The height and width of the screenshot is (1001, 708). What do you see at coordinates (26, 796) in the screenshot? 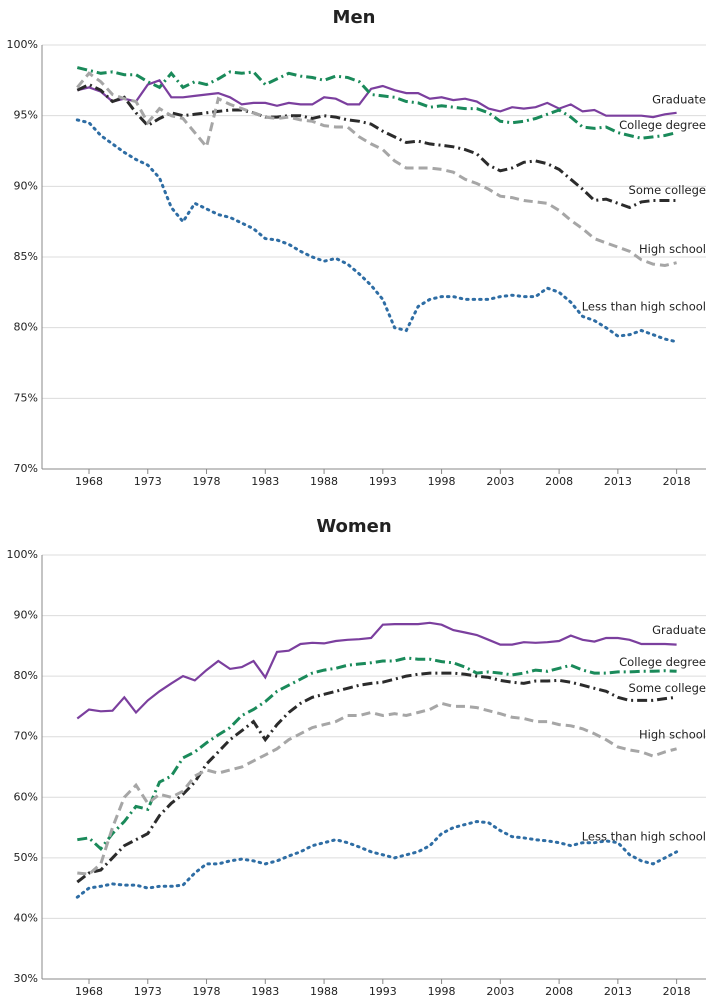
I see `y-tick-label: 60%` at bounding box center [26, 796].